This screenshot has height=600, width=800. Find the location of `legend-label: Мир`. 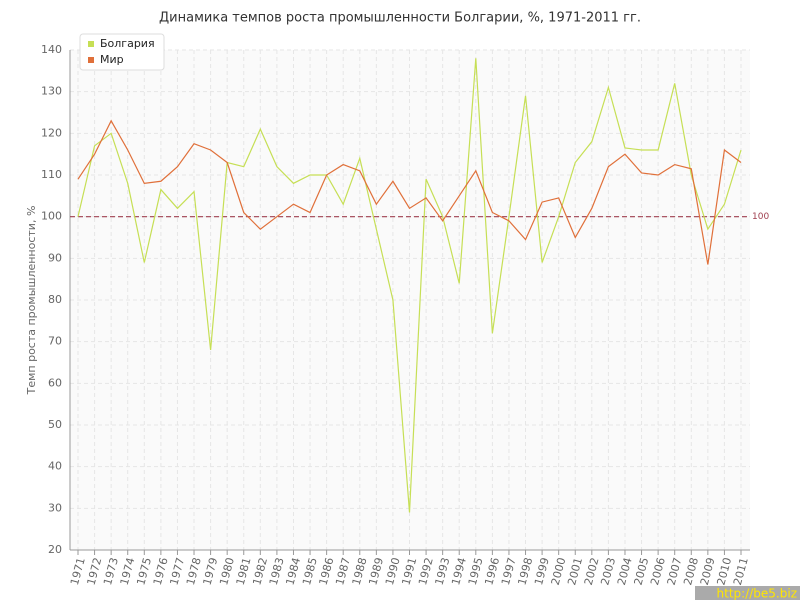

legend-label: Мир is located at coordinates (112, 59).